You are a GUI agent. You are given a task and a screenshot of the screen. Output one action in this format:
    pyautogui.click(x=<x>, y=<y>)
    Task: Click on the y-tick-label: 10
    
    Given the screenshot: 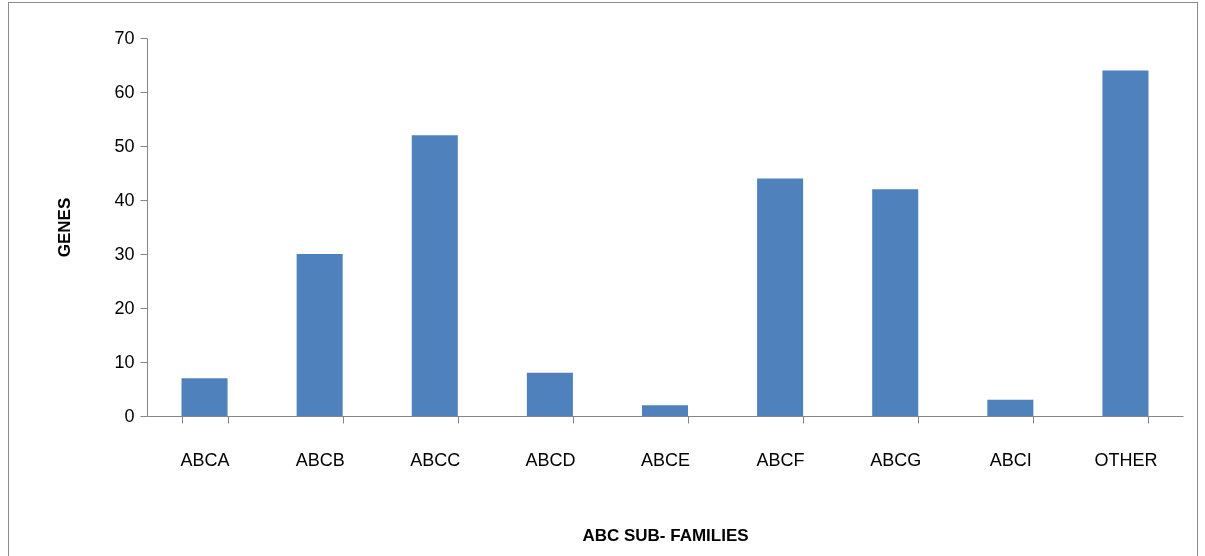 What is the action you would take?
    pyautogui.click(x=124, y=361)
    